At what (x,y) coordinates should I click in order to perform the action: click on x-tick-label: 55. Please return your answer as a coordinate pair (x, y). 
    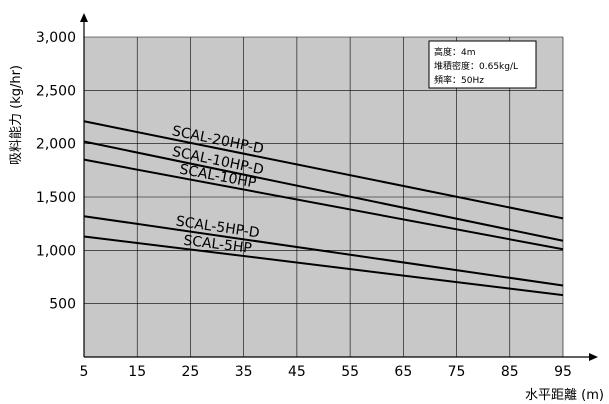
    Looking at the image, I should click on (350, 372).